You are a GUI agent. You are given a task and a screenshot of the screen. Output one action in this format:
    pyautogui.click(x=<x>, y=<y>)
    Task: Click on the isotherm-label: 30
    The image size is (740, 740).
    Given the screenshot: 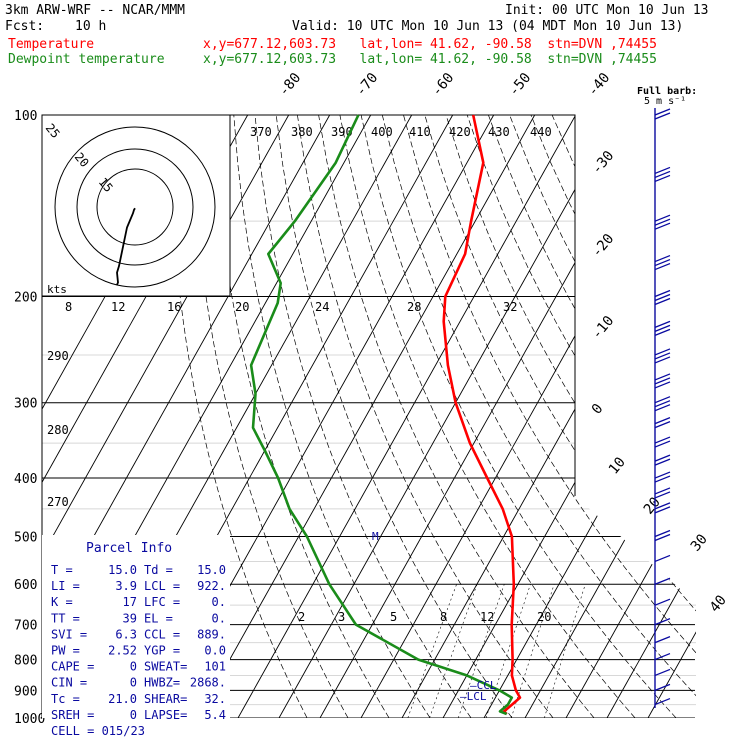 What is the action you would take?
    pyautogui.click(x=699, y=542)
    